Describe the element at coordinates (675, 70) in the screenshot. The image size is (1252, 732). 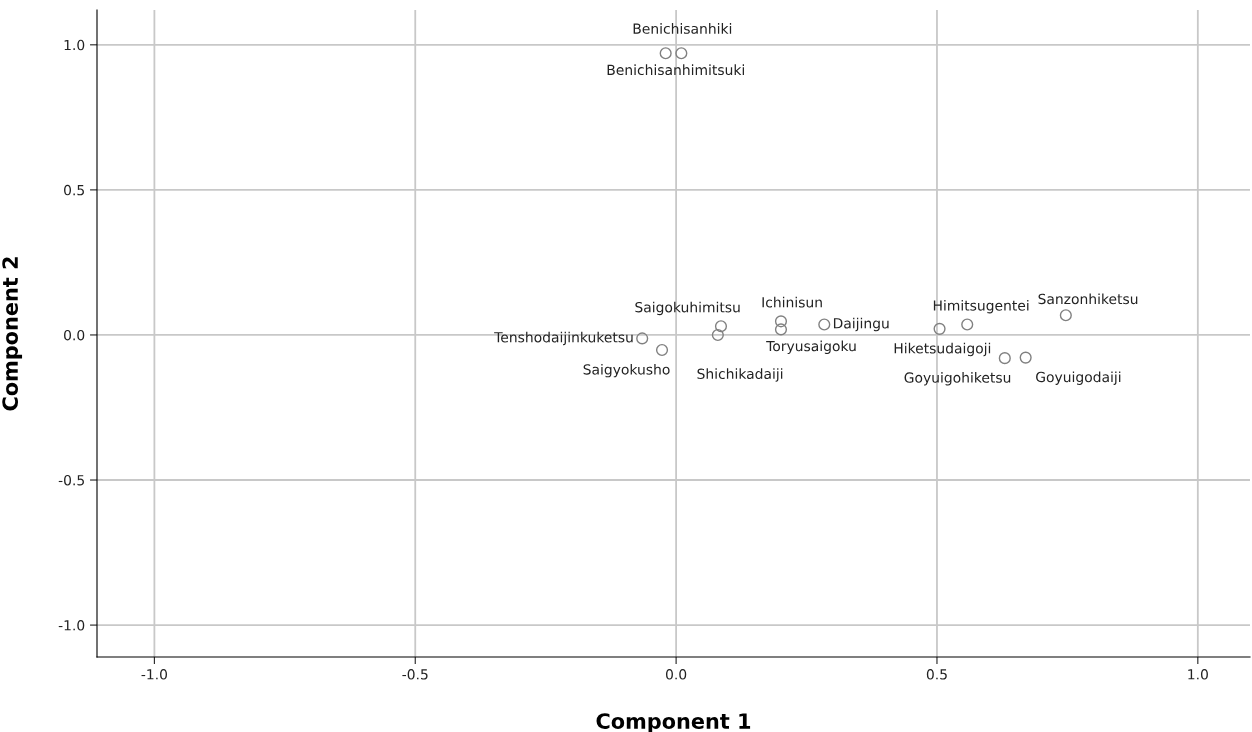
I see `annotation: Benichisanhimitsuki` at that location.